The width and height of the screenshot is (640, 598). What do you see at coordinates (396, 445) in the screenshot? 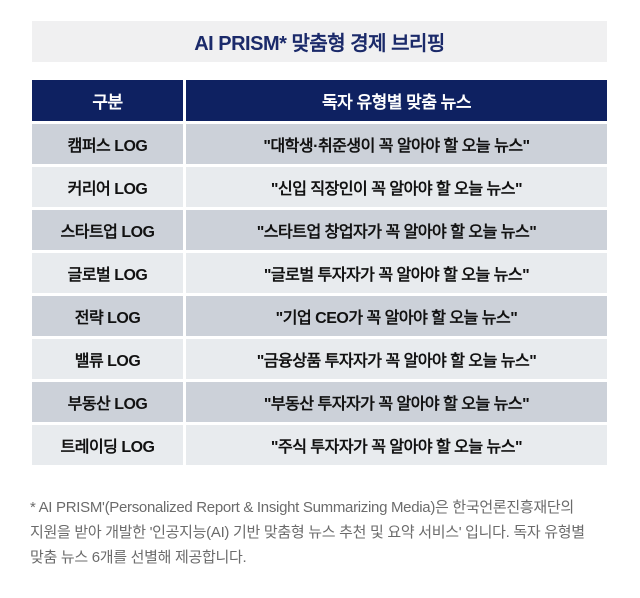
I see `news-cell: "주식 투자자가 꼭 알아야 할 오늘 뉴스"` at bounding box center [396, 445].